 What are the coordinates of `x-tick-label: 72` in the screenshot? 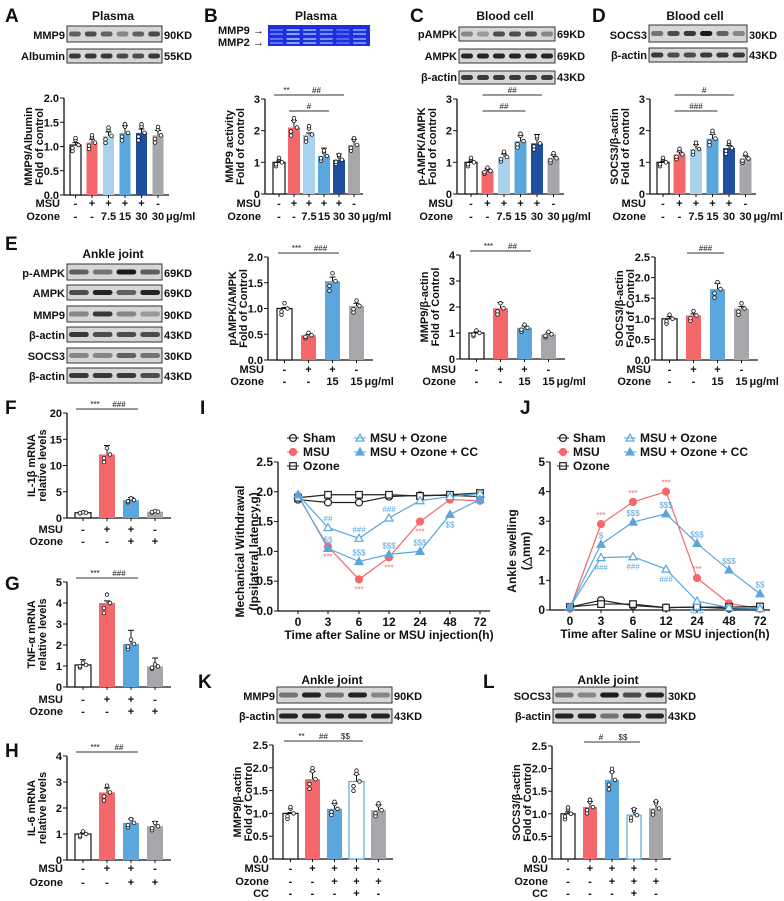 It's located at (760, 621).